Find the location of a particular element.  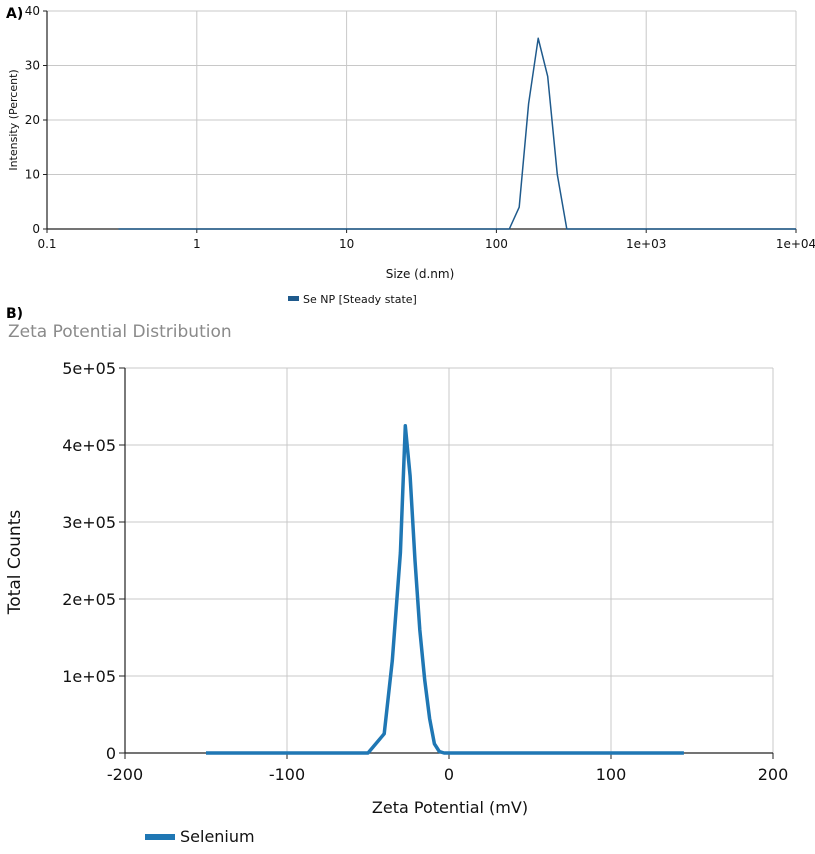

chart-a-y-tick-label: 40 is located at coordinates (32, 11).